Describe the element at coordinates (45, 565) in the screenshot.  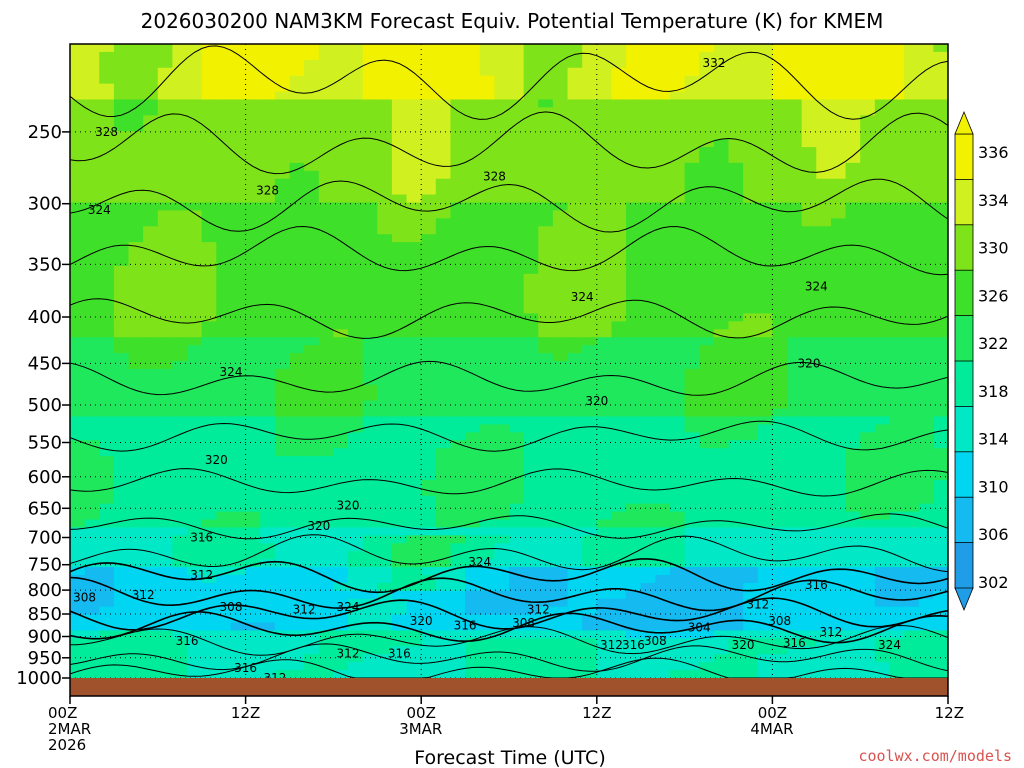
I see `y-tick-label: 750` at that location.